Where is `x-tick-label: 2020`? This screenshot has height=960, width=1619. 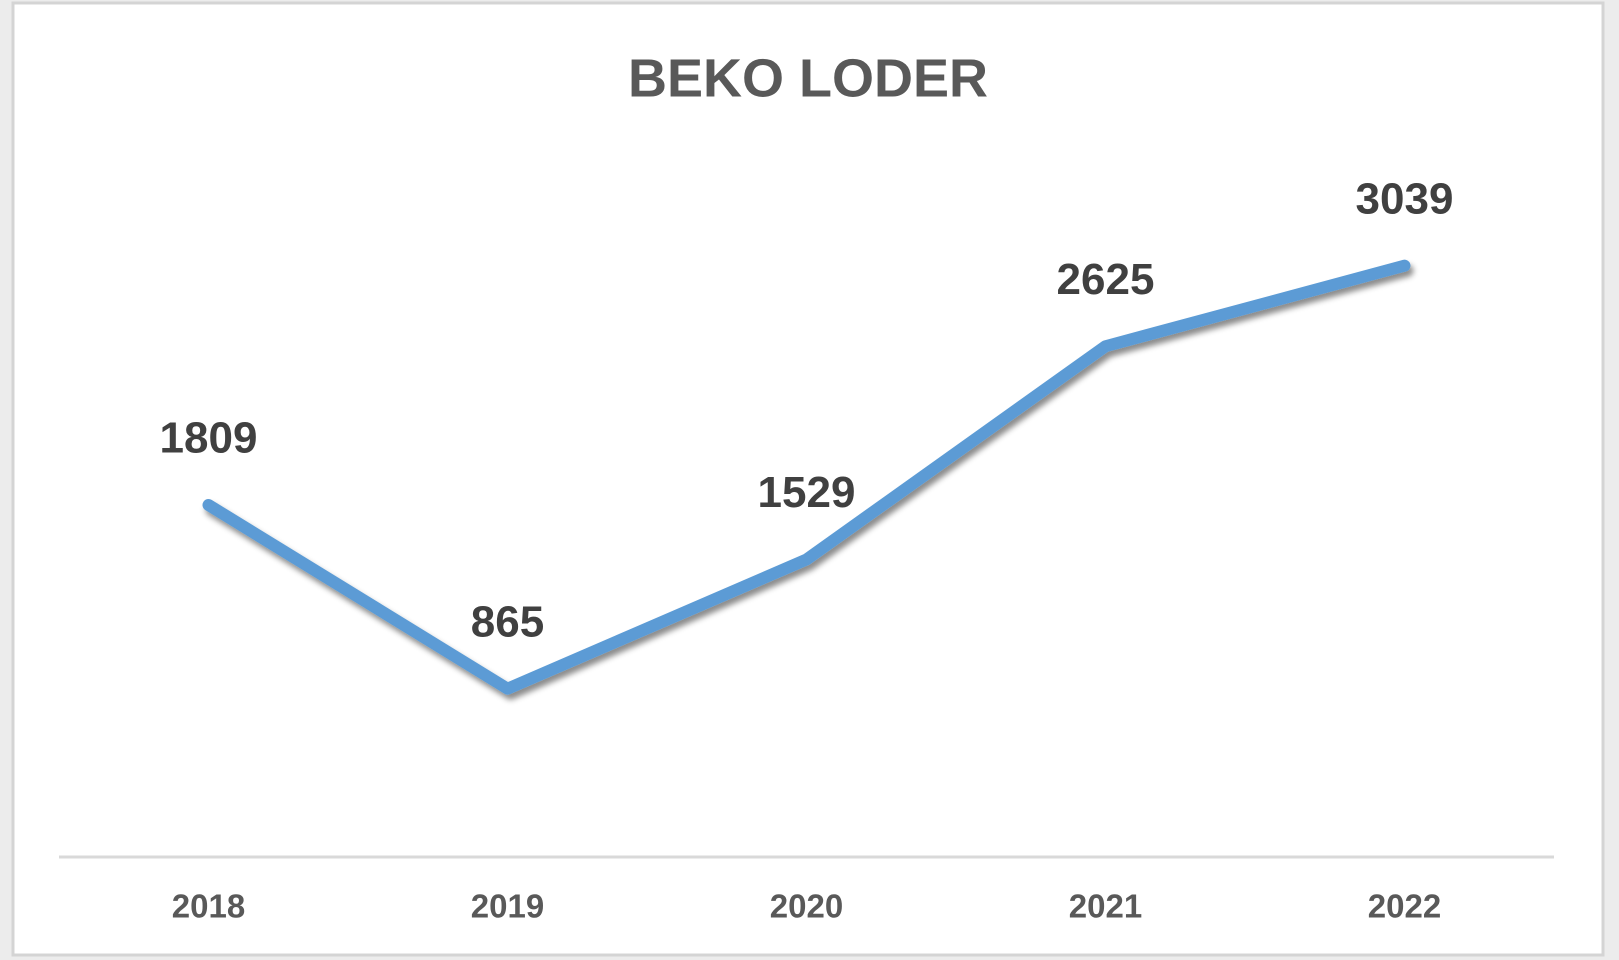 x-tick-label: 2020 is located at coordinates (806, 906).